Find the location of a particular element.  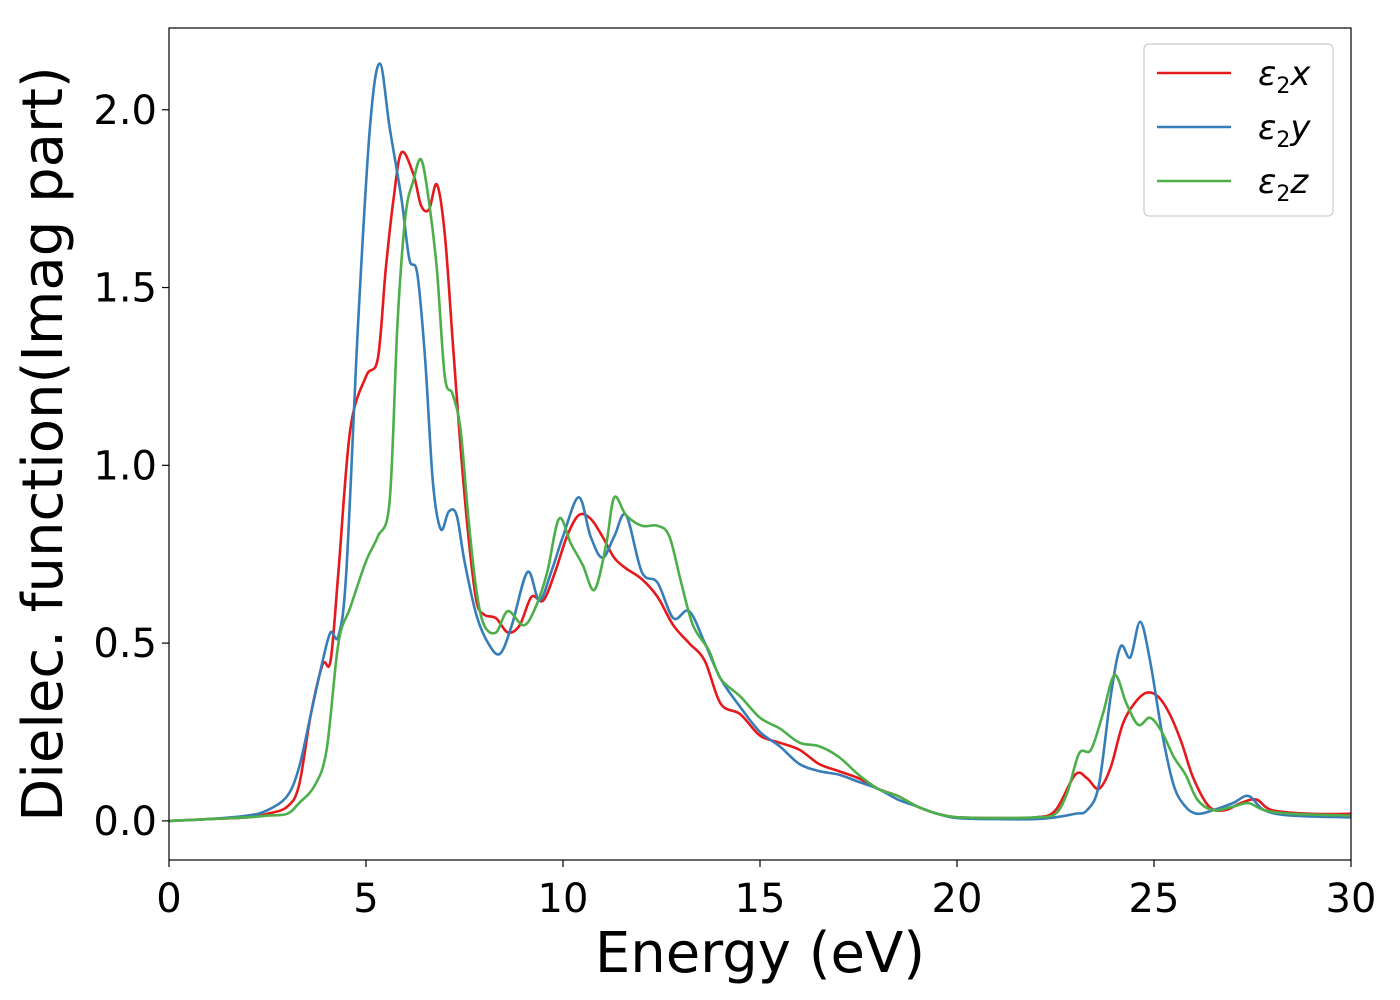

x-tick-label: 10 is located at coordinates (563, 899).